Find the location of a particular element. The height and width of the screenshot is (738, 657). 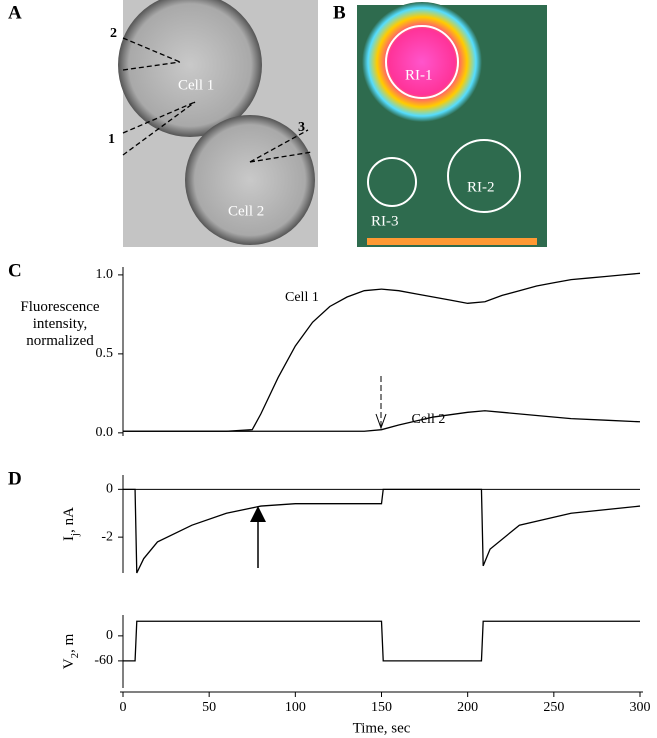

y-axis-label: V2, m is located at coordinates (70, 651).